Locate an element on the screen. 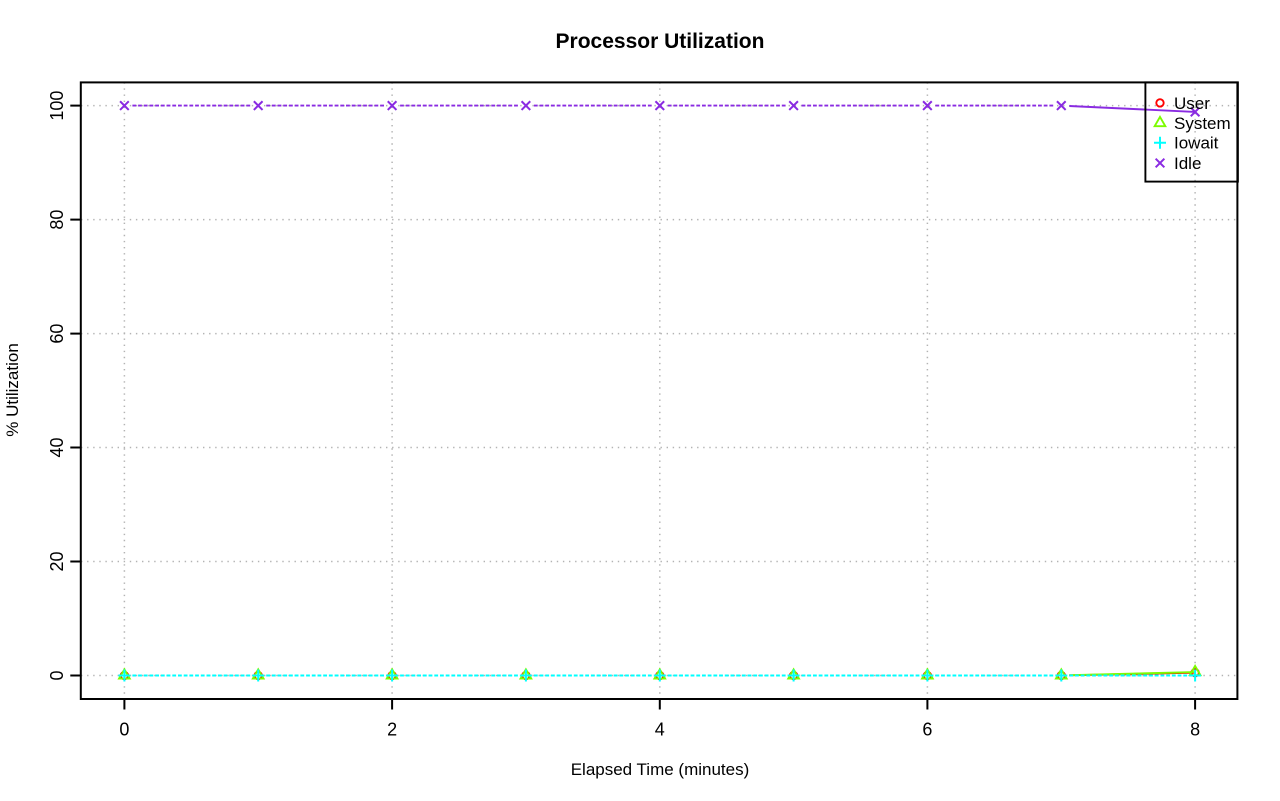 This screenshot has height=801, width=1280. svg-text: 4 is located at coordinates (660, 730).